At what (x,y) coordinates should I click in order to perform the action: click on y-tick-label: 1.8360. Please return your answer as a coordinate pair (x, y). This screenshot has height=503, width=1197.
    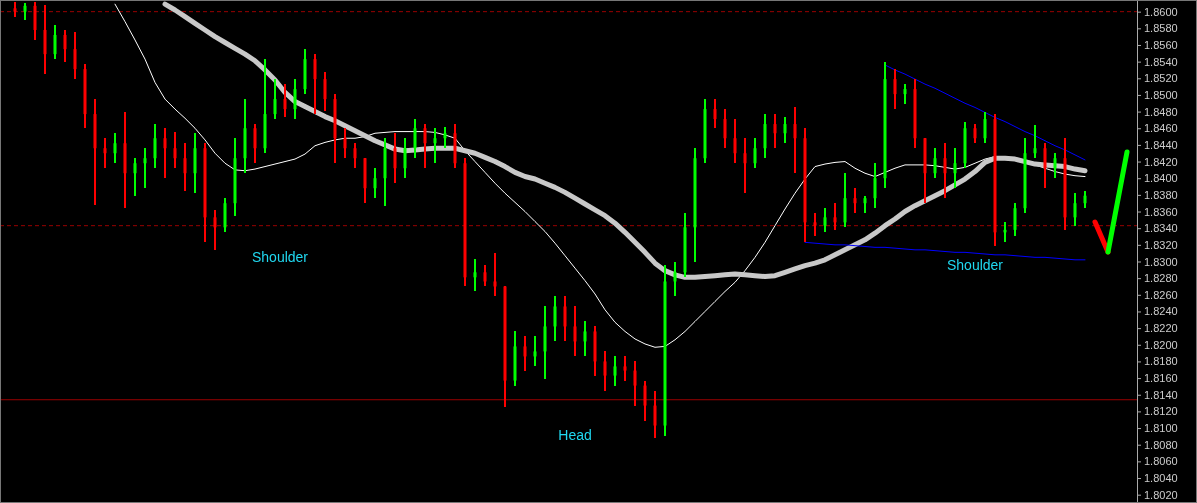
    Looking at the image, I should click on (1161, 211).